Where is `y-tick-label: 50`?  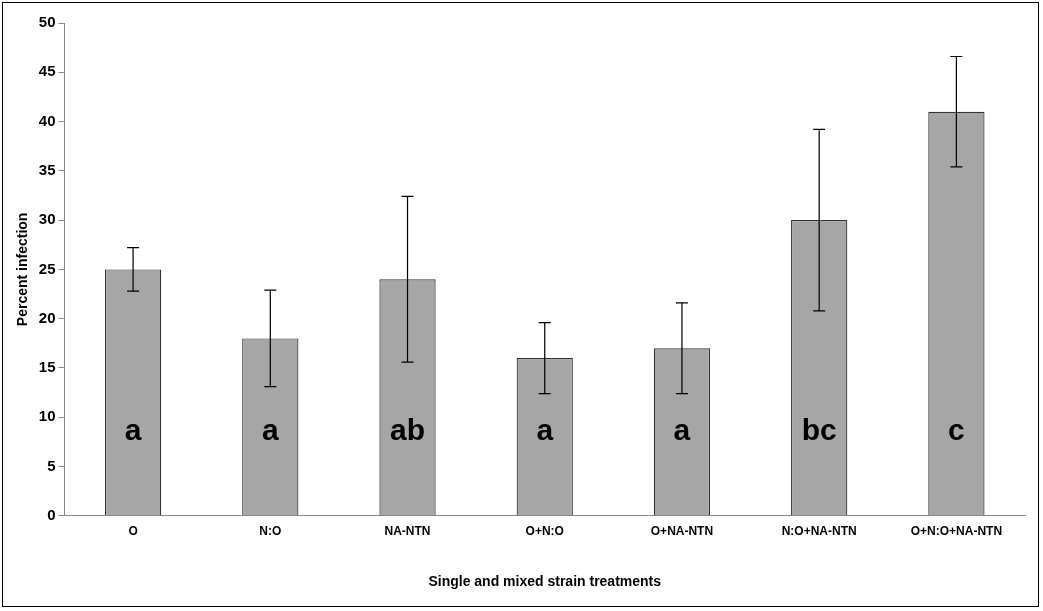 y-tick-label: 50 is located at coordinates (47, 22).